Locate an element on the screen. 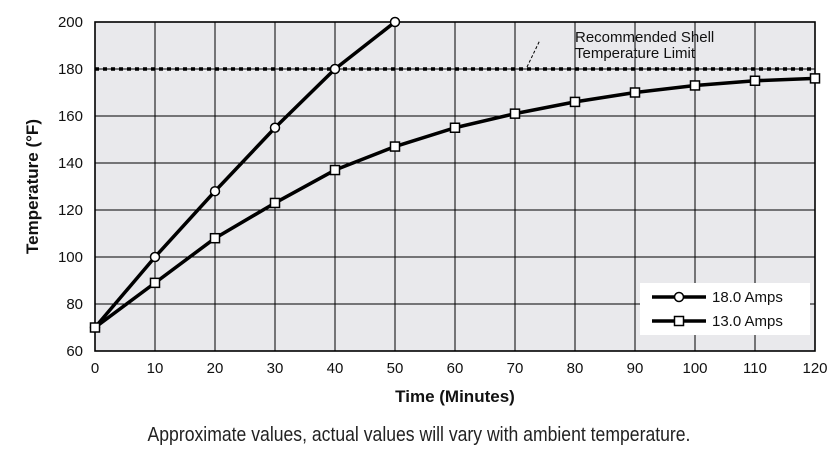 The width and height of the screenshot is (838, 463). y-tick-label-100: 100 is located at coordinates (70, 257).